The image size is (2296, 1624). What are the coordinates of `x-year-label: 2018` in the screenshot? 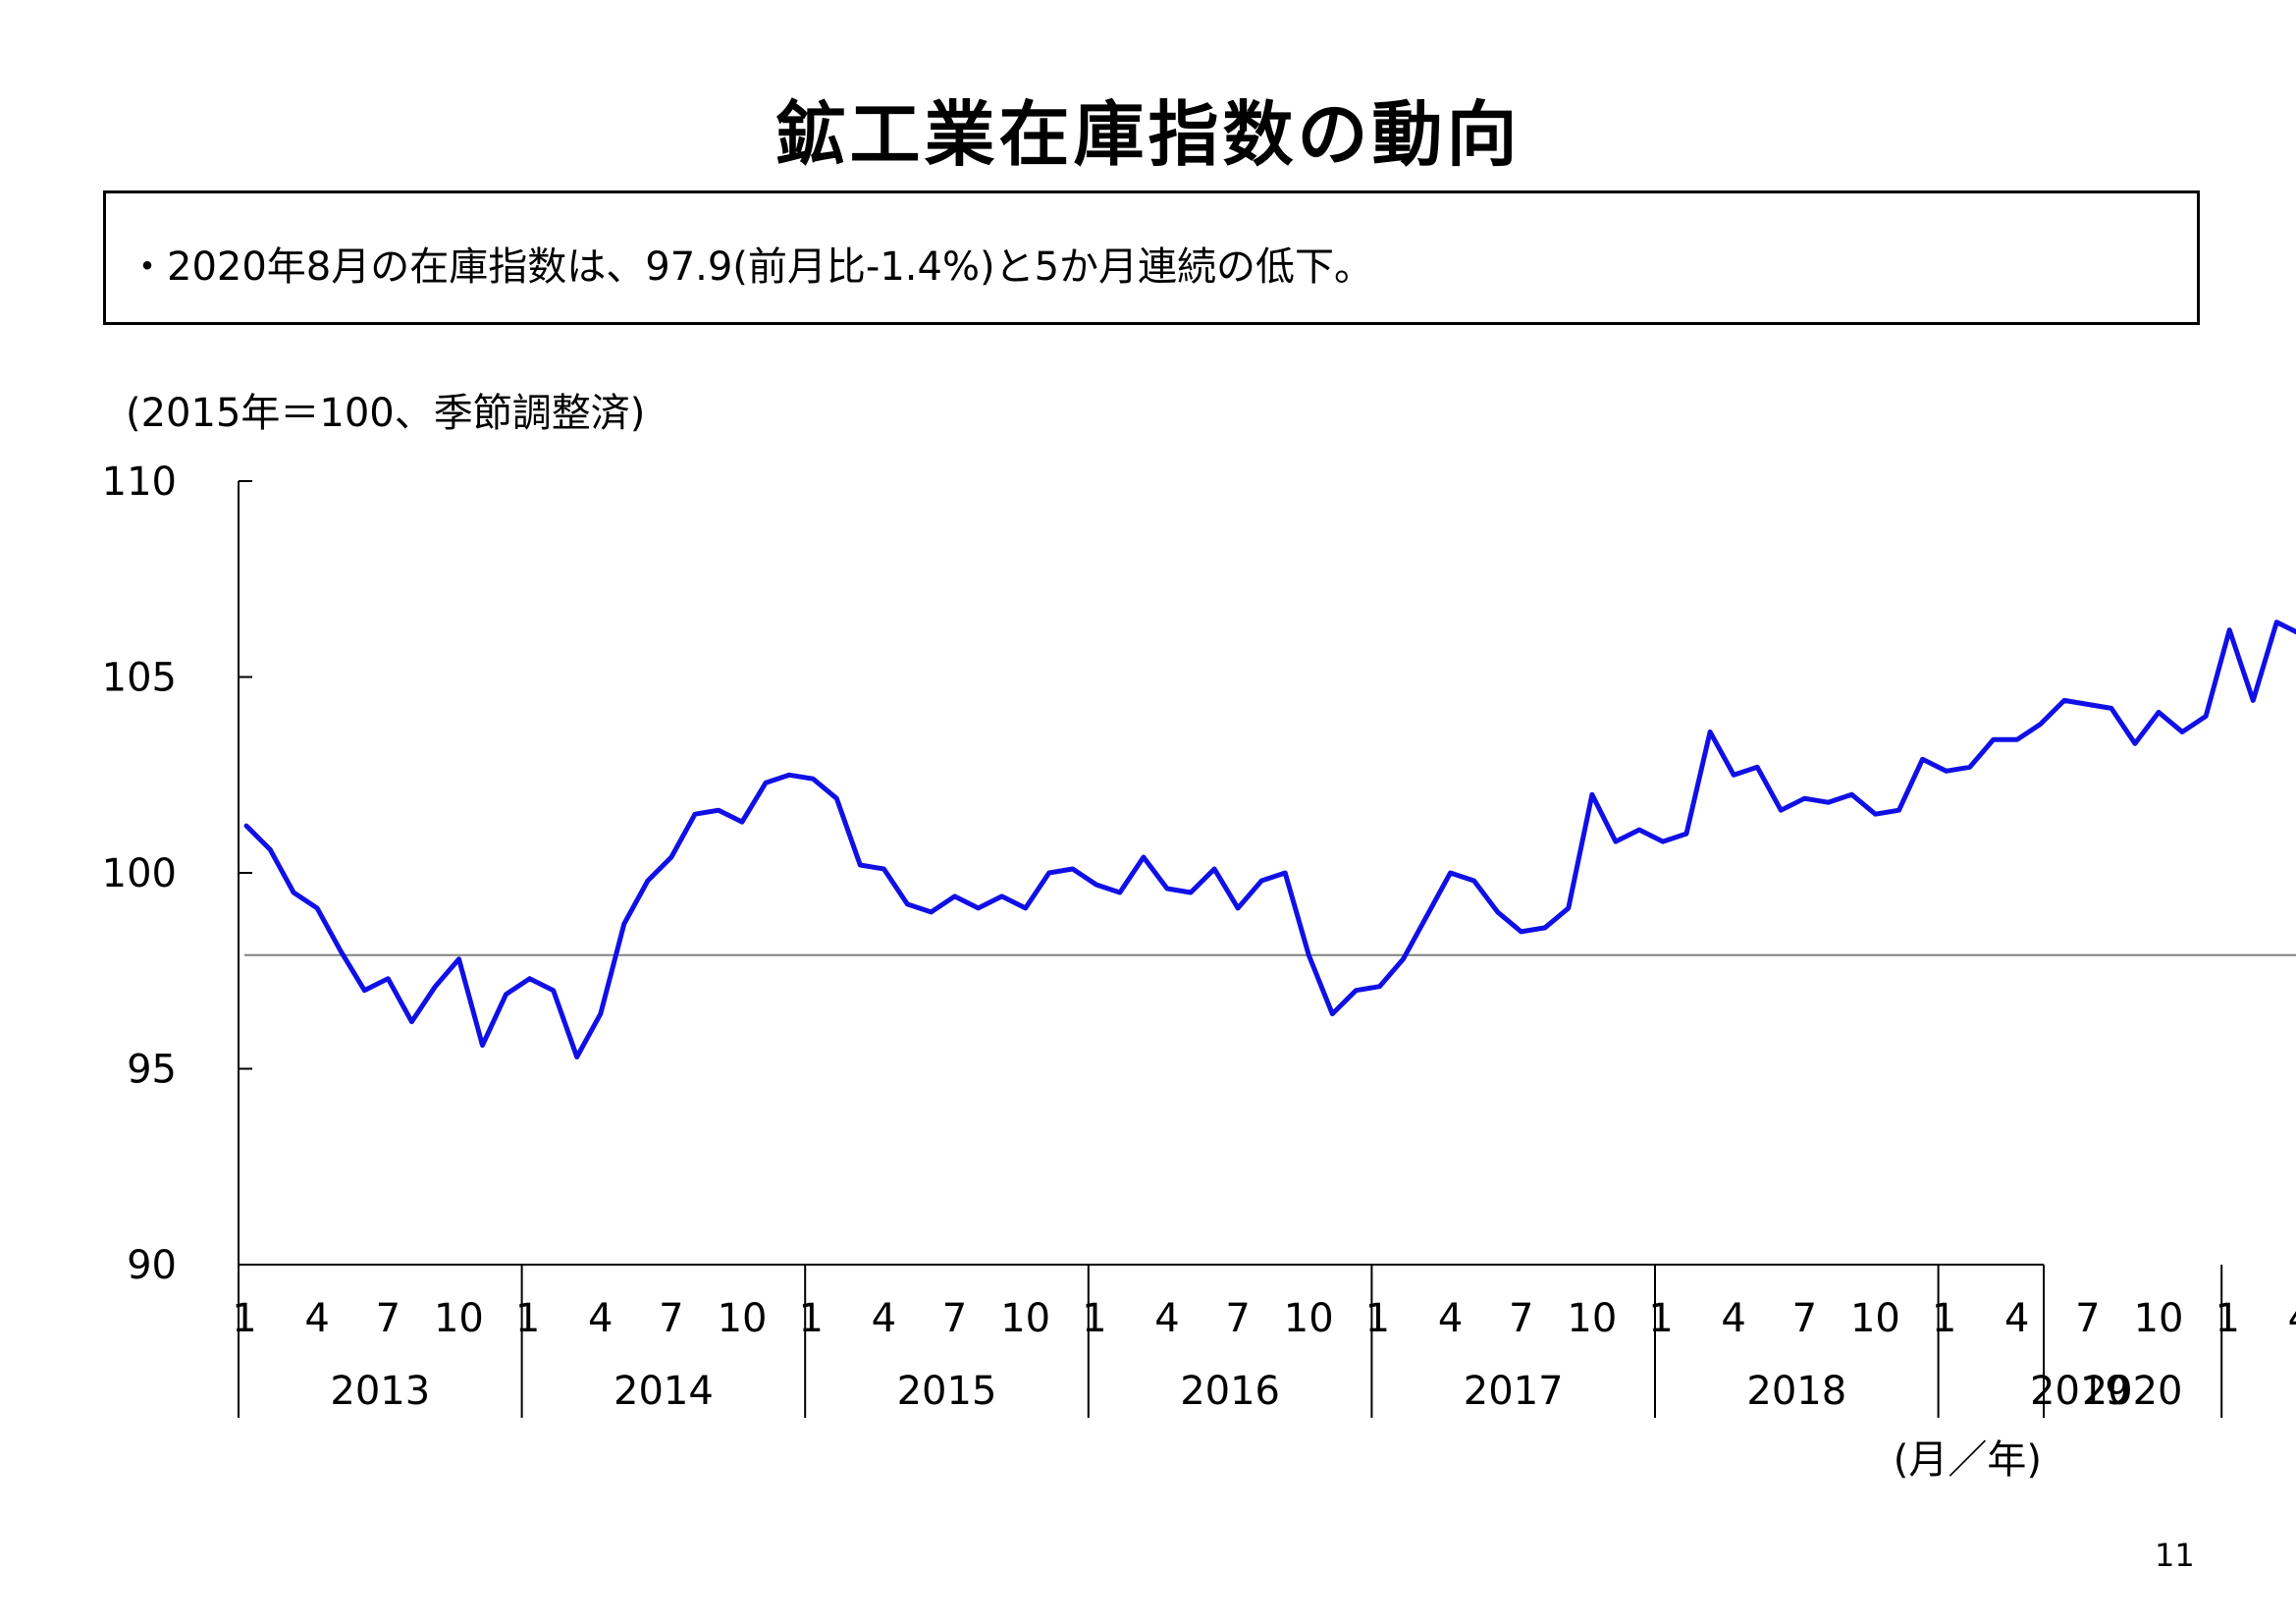 It's located at (1796, 1391).